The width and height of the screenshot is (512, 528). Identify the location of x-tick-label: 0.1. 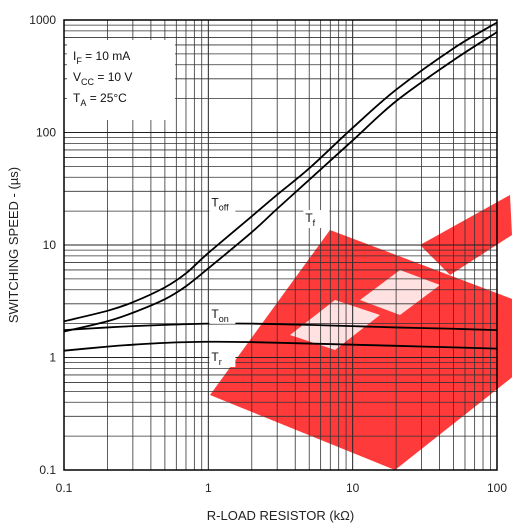
(64, 488).